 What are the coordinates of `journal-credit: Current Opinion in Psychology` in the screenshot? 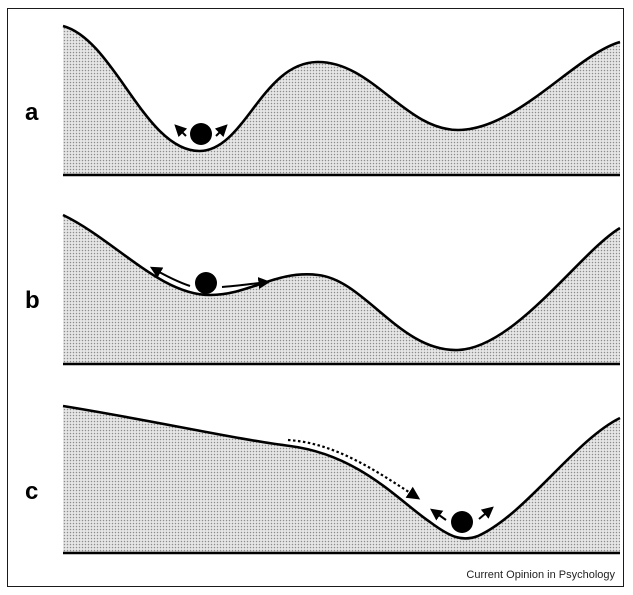 It's located at (540, 575).